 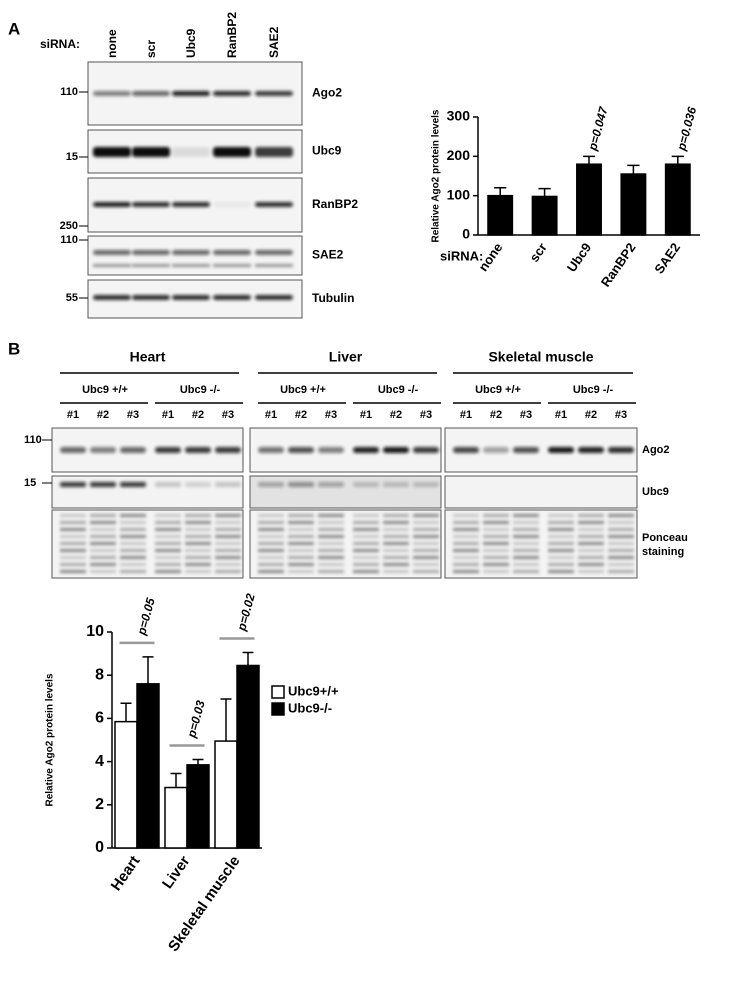 What do you see at coordinates (459, 116) in the screenshot?
I see `y-tick-label: 300` at bounding box center [459, 116].